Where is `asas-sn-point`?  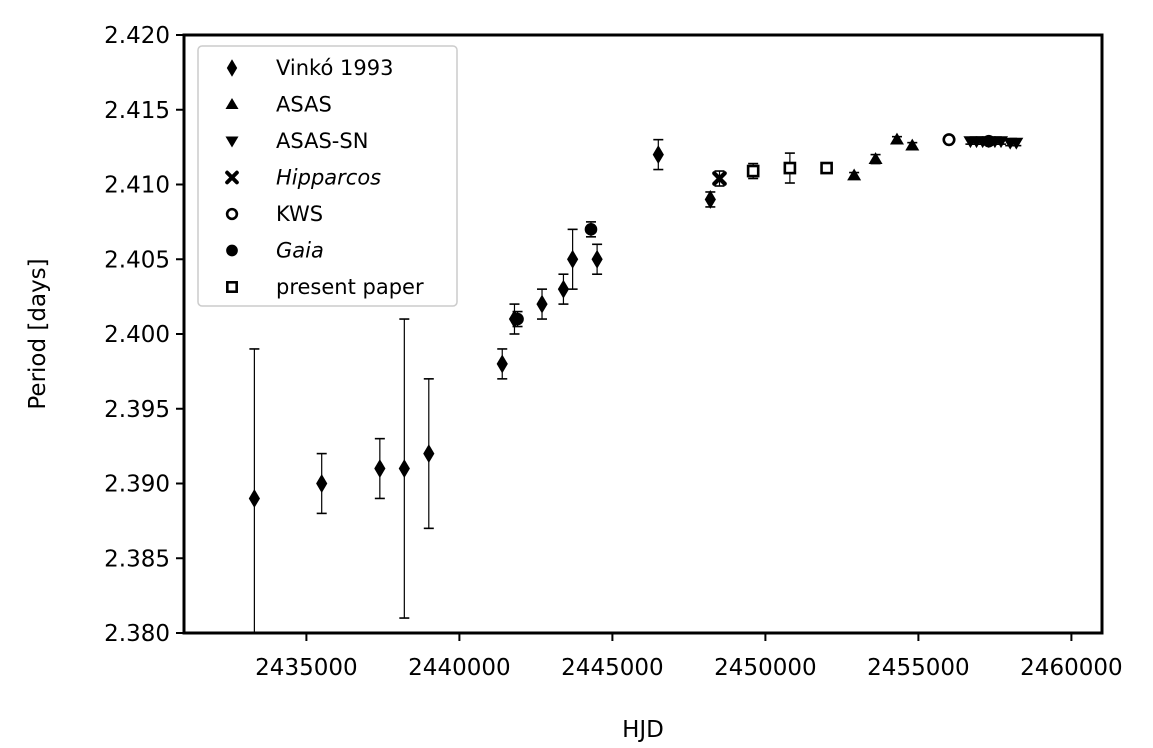
asas-sn-point is located at coordinates (1016, 143).